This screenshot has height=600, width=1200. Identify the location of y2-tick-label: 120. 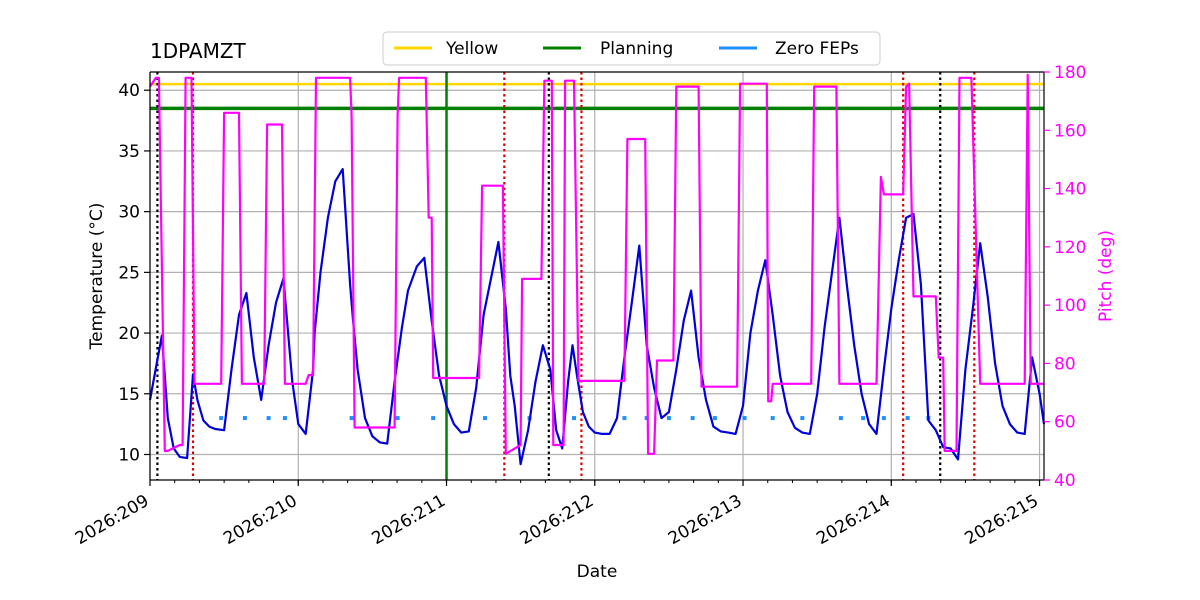
(1070, 248).